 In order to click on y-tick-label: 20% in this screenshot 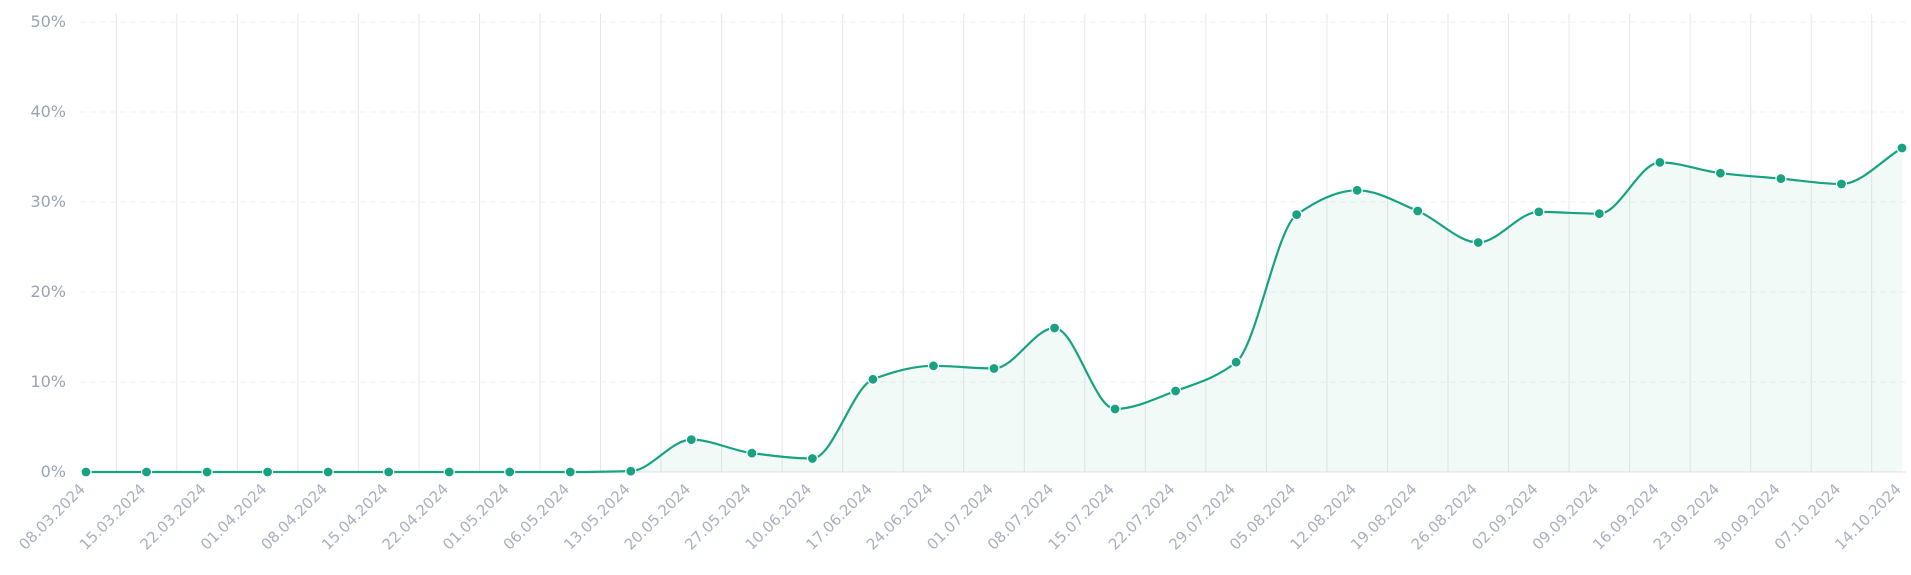, I will do `click(48, 291)`.